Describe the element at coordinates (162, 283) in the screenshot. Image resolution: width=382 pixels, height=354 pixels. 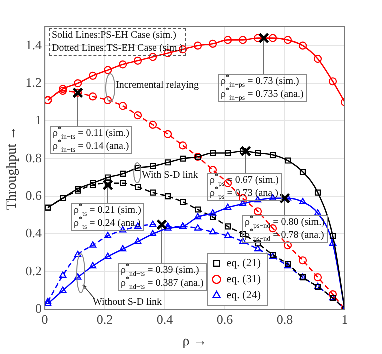
I see `annotation: ρ$^{*}$$_{nd−ts}$ = 0.387 (ana.)` at that location.